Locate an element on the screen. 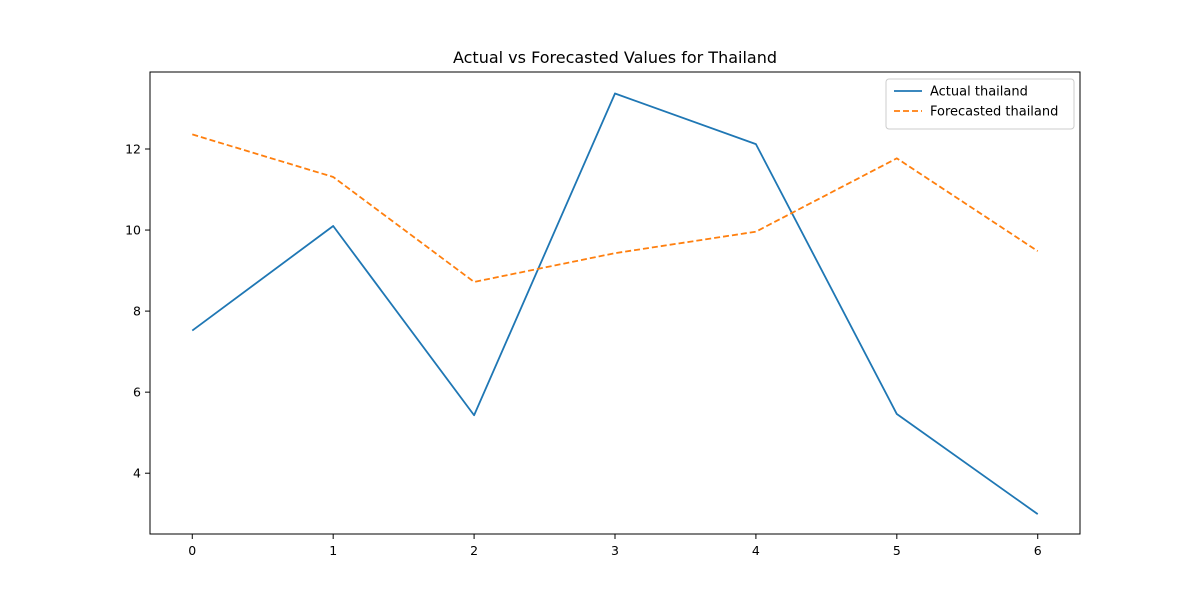 This screenshot has height=600, width=1200. x-tick-label: 6 is located at coordinates (1038, 550).